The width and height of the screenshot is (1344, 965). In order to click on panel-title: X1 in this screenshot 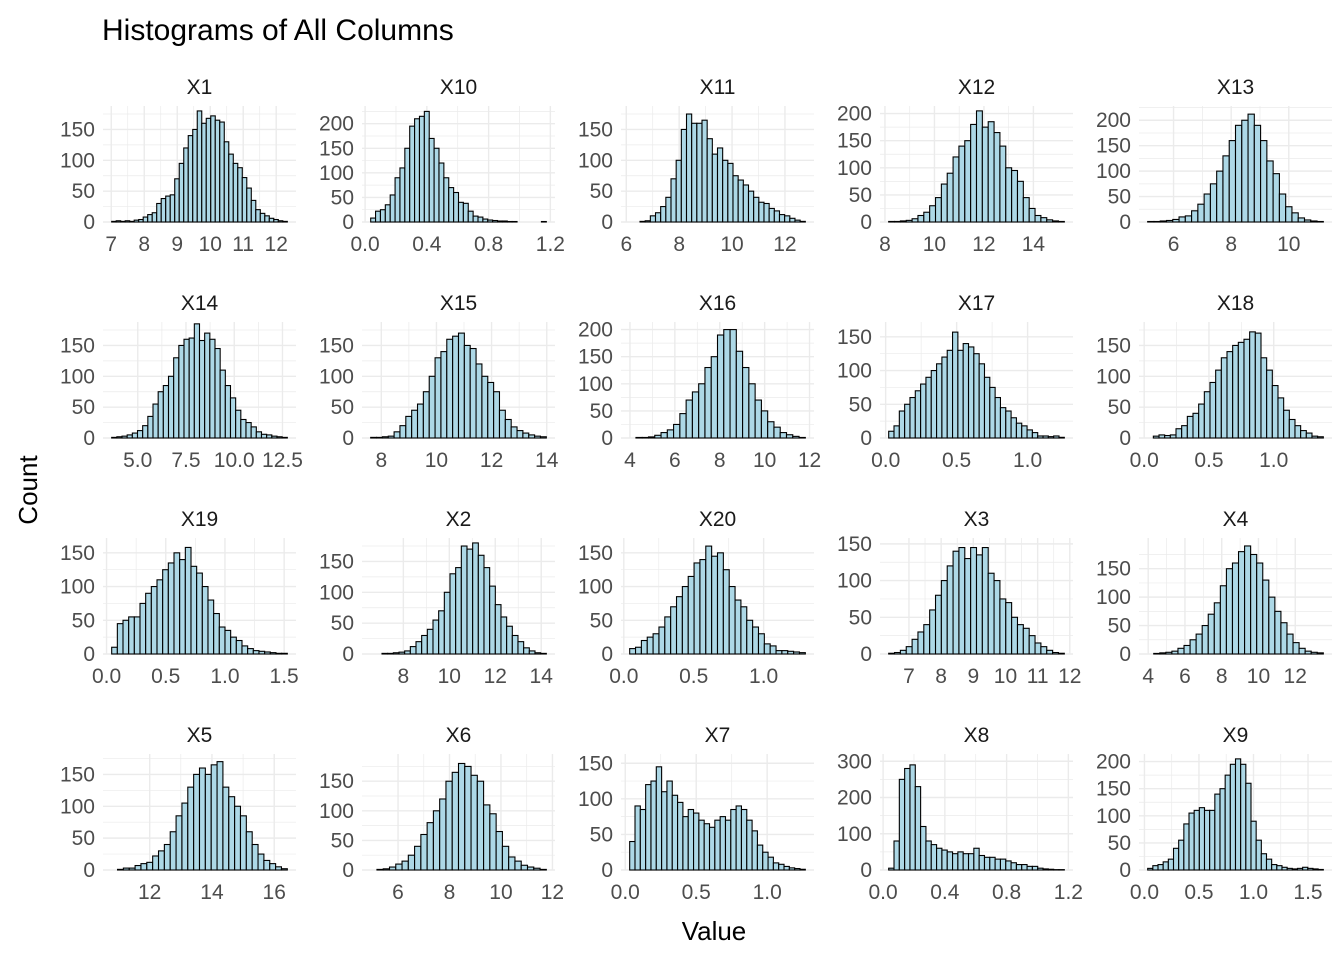, I will do `click(200, 87)`.